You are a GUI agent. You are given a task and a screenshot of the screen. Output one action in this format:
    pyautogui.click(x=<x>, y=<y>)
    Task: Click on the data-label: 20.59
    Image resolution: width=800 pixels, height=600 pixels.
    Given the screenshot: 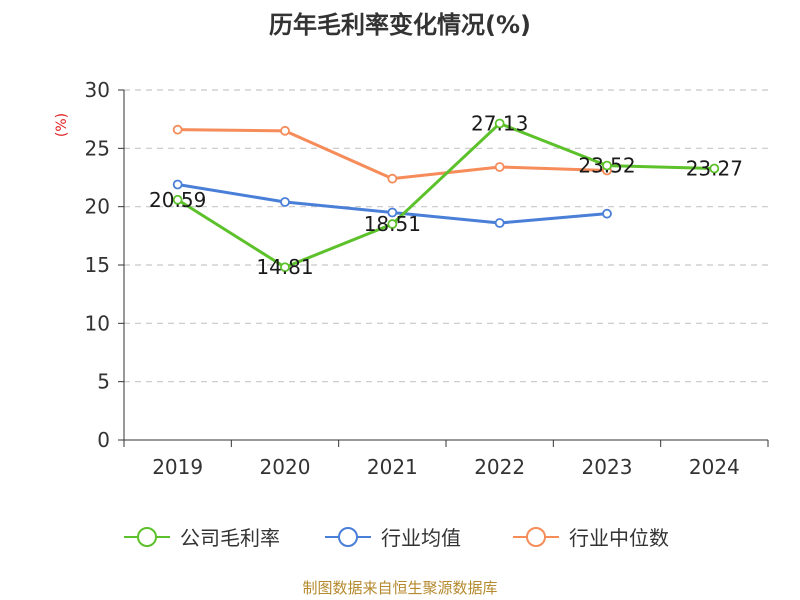 What is the action you would take?
    pyautogui.click(x=177, y=200)
    